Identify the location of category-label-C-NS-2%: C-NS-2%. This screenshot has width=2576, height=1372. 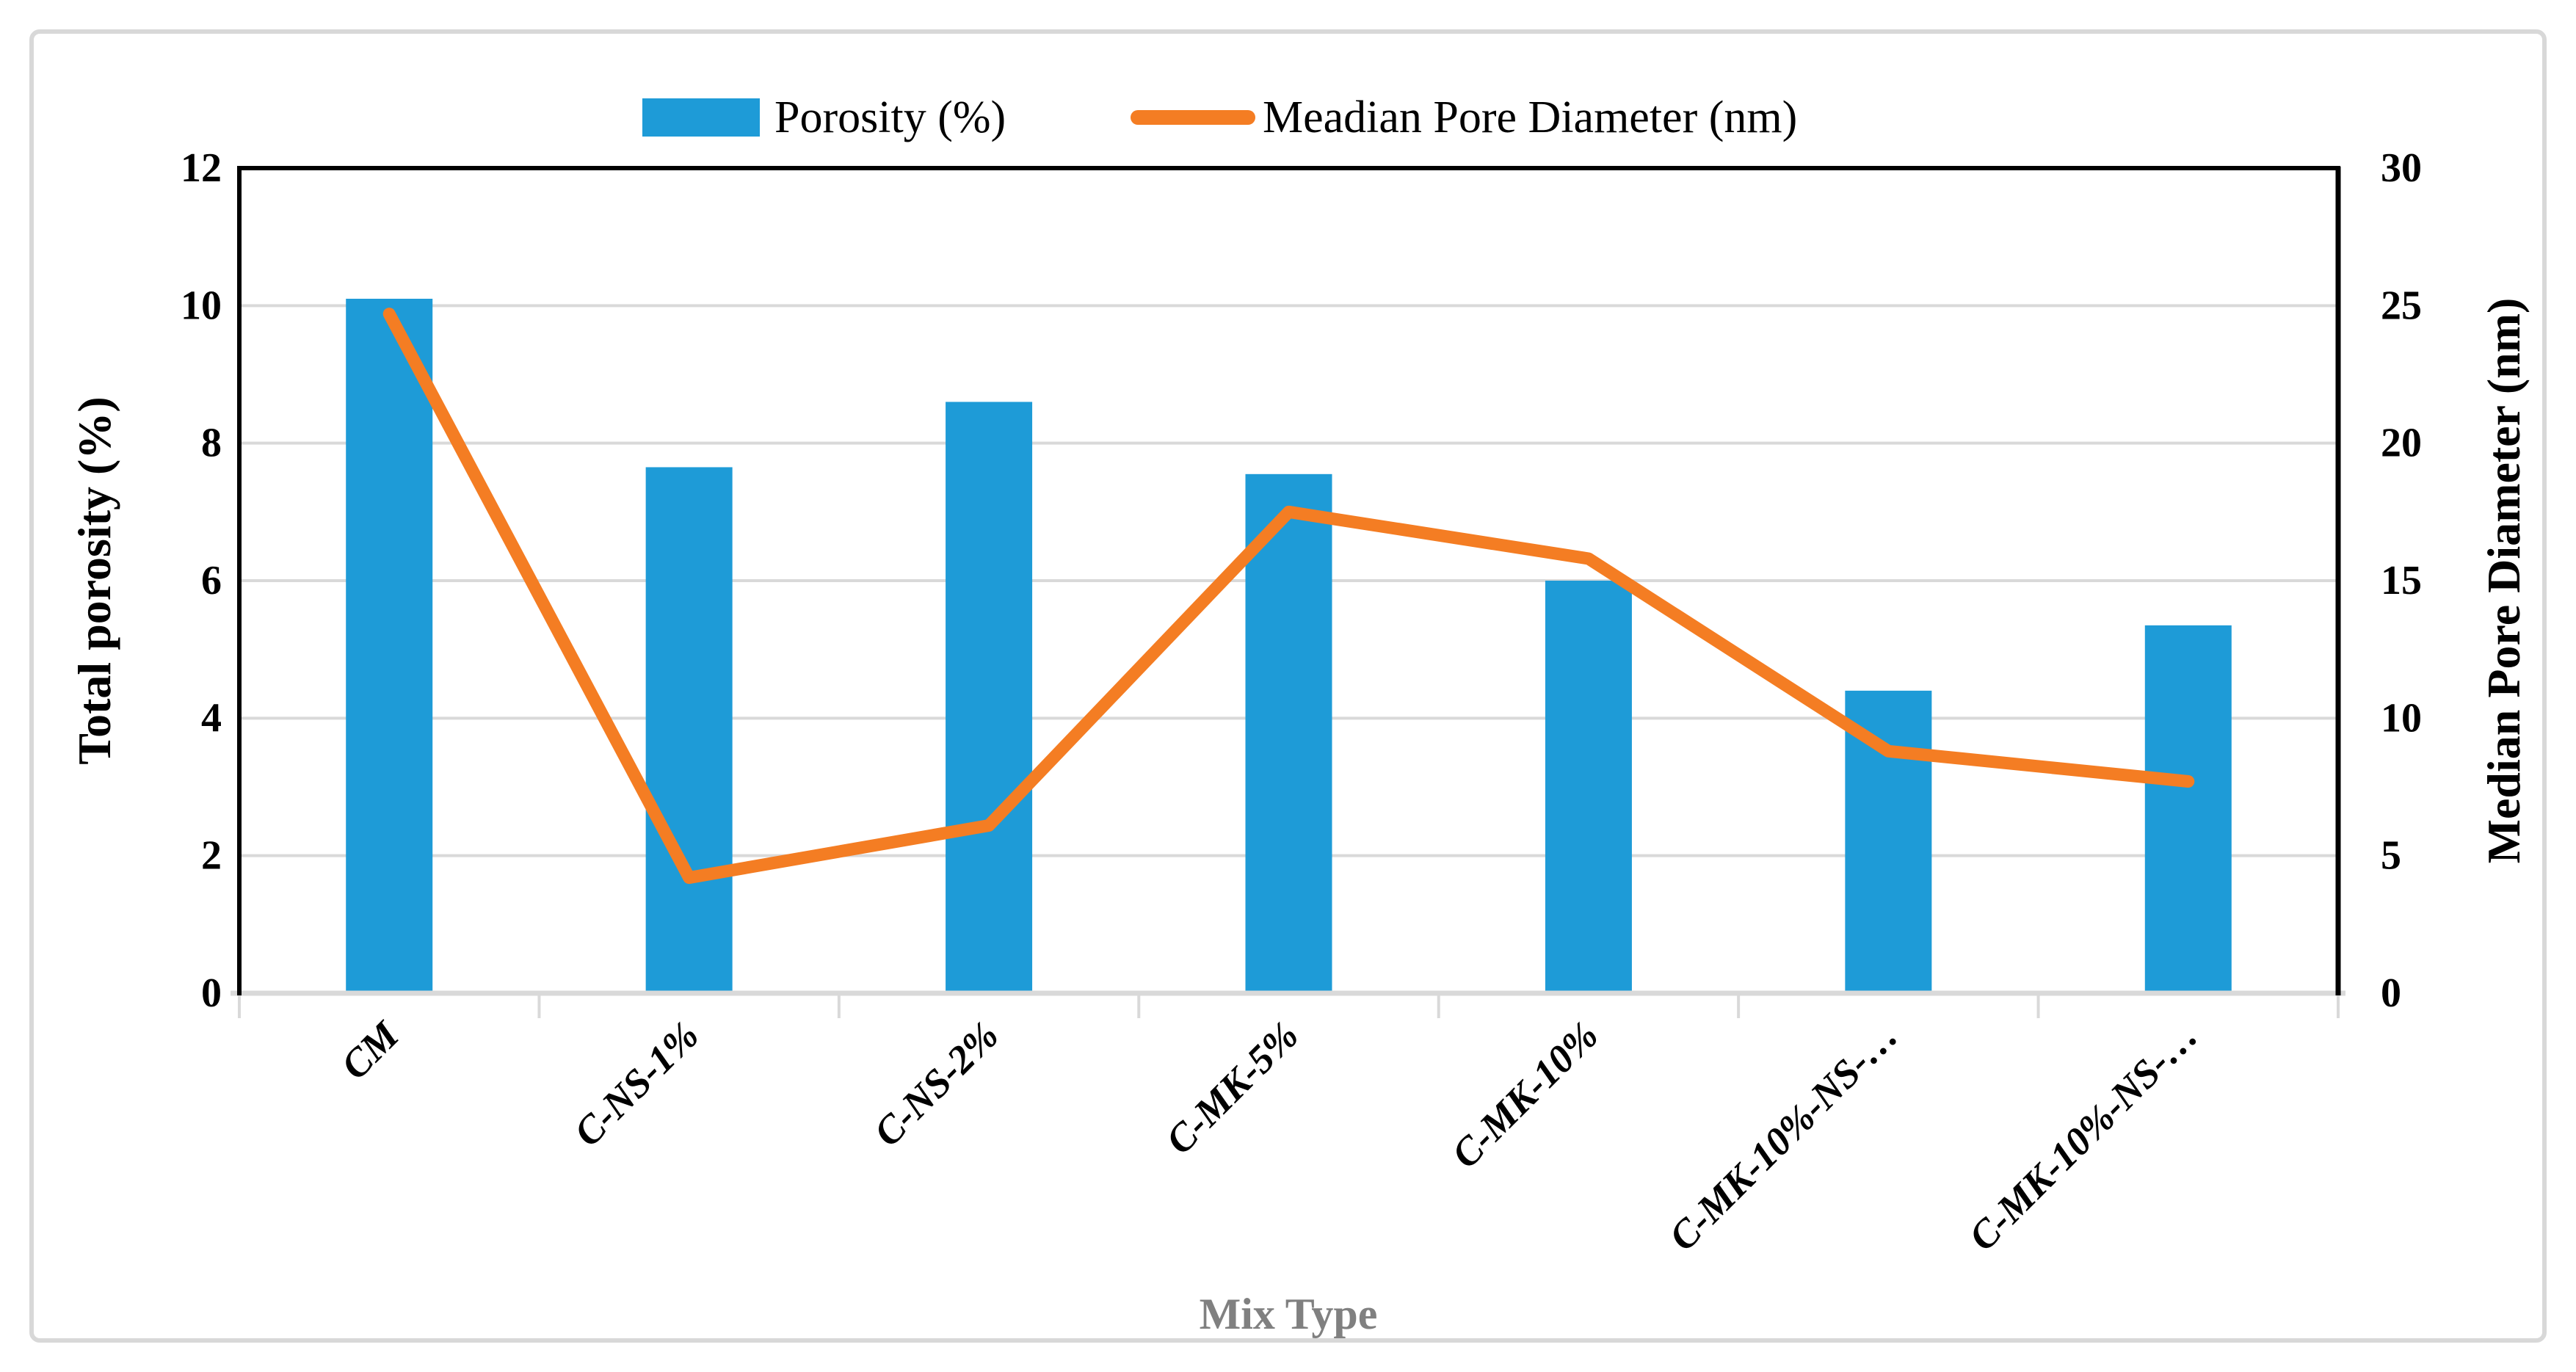
(937, 1084).